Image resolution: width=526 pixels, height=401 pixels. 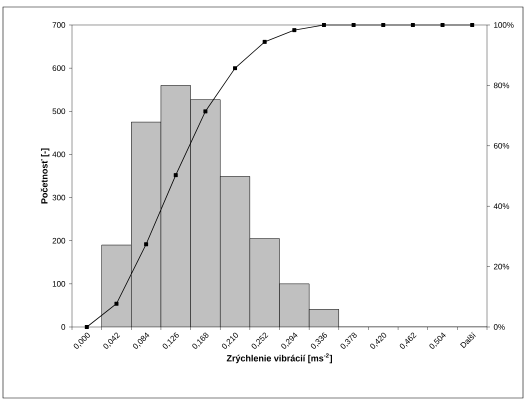 What do you see at coordinates (279, 358) in the screenshot?
I see `x-axis-title: Zrýchlenie vibrácií [ms$^{-2}$]` at bounding box center [279, 358].